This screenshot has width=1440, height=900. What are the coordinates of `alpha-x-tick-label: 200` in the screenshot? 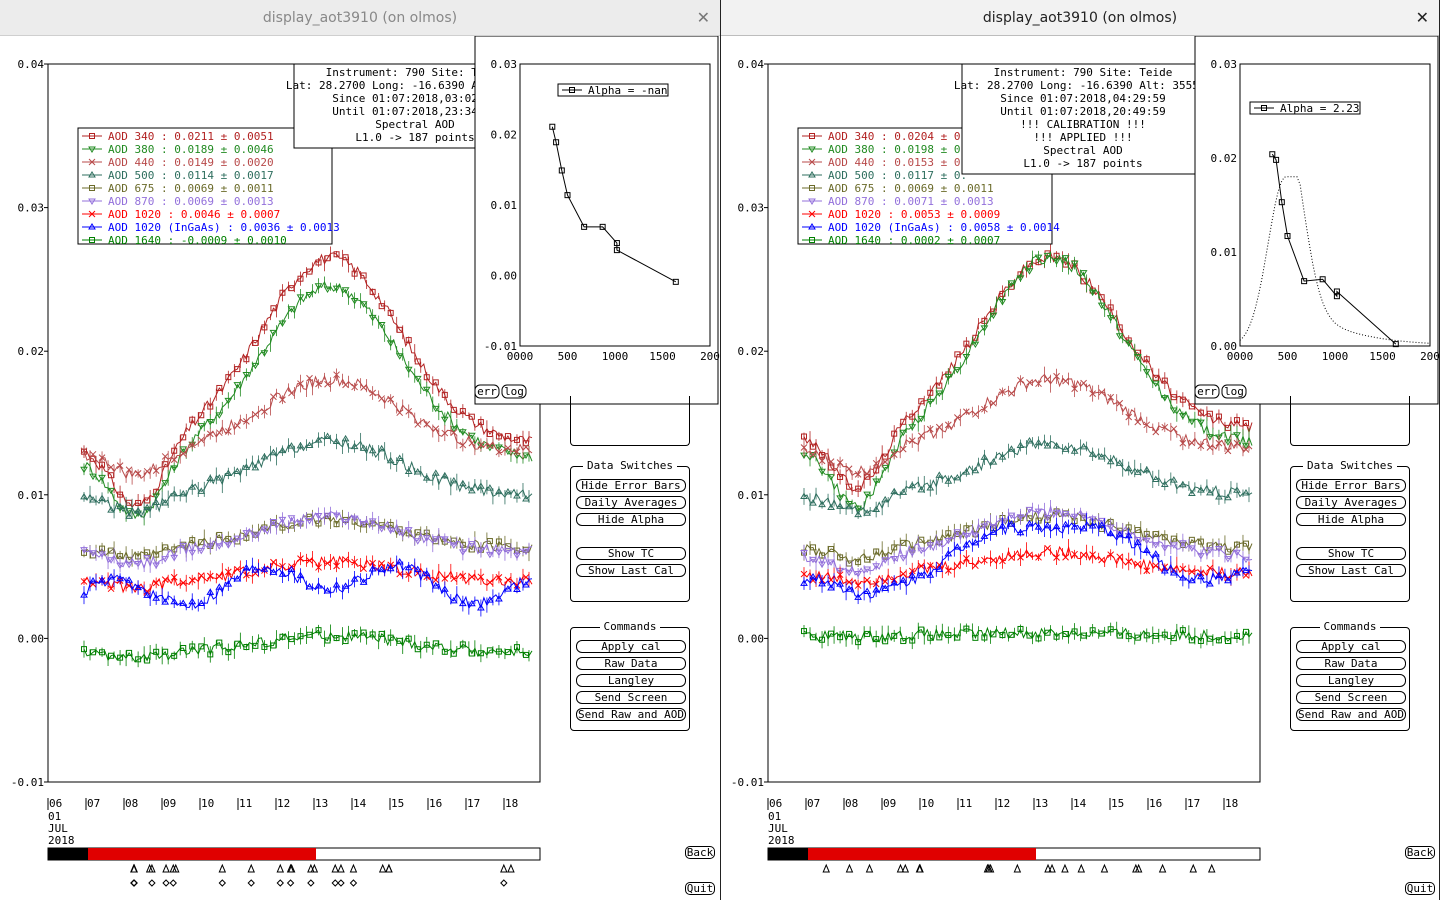 It's located at (710, 356).